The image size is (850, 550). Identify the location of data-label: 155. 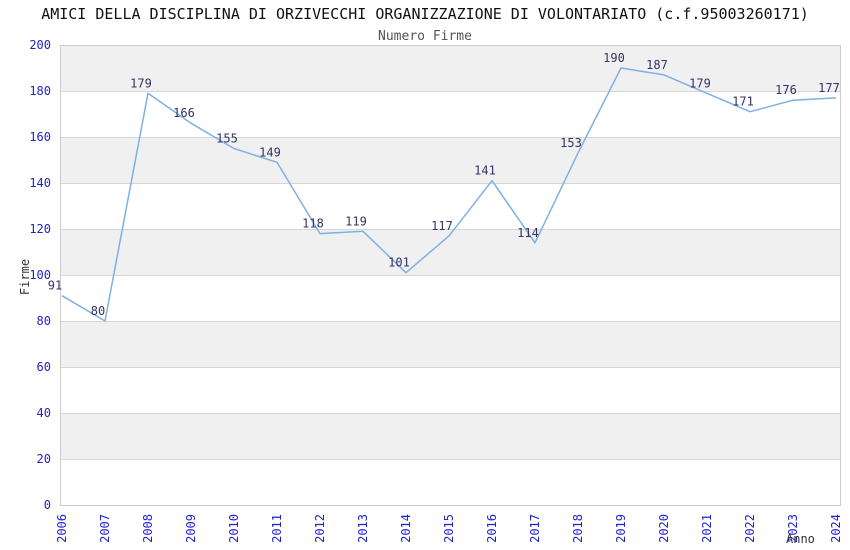
(227, 139).